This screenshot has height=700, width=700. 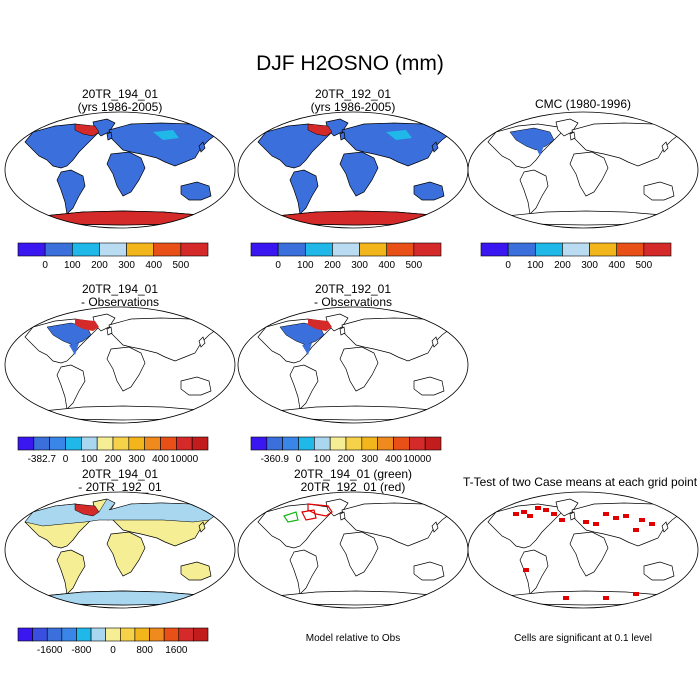 What do you see at coordinates (295, 146) in the screenshot?
I see `namerica-landmass` at bounding box center [295, 146].